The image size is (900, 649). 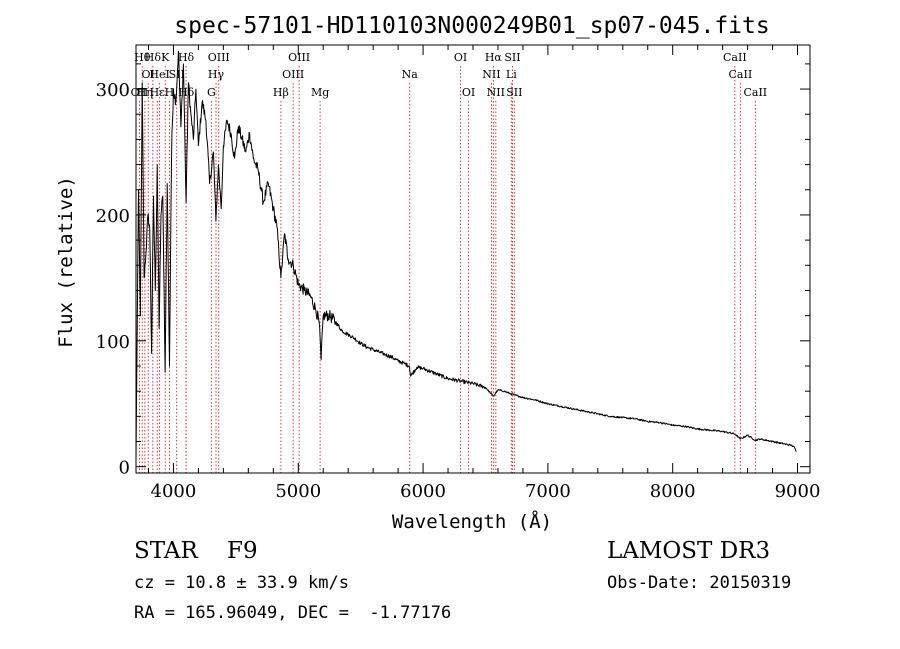 I want to click on marker-label-30: CaII, so click(x=755, y=92).